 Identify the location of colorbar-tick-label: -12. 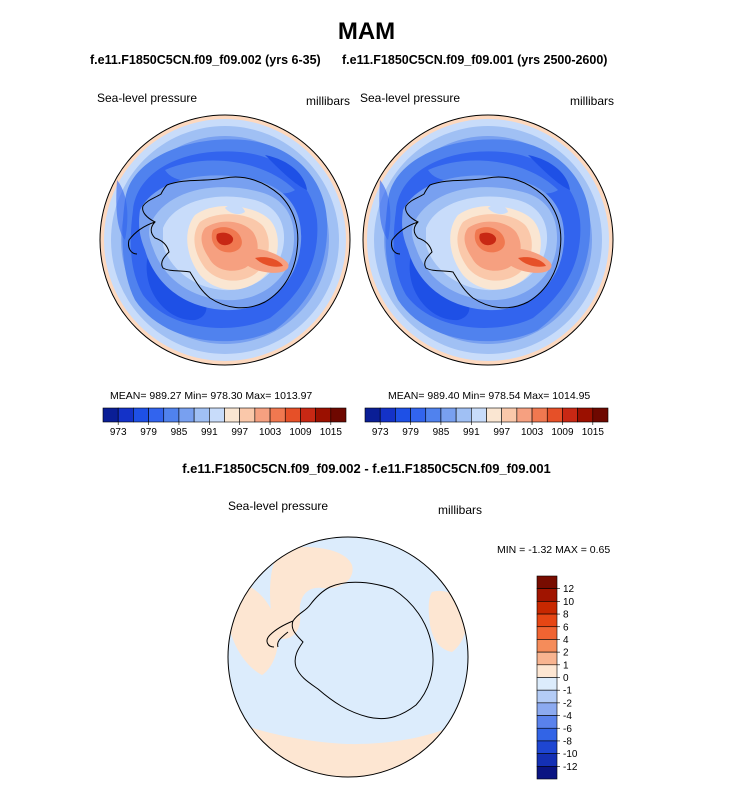
(570, 767).